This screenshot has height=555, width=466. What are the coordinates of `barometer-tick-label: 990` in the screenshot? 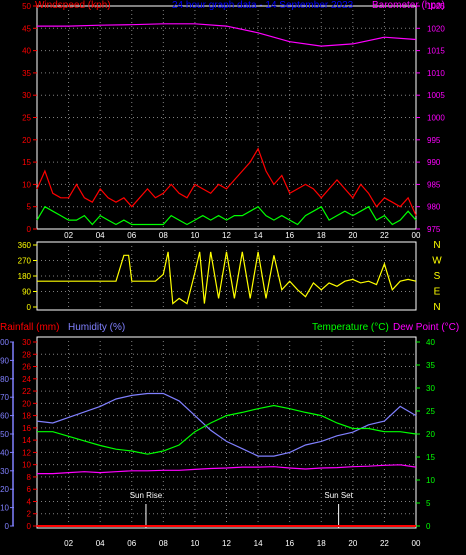 It's located at (434, 162).